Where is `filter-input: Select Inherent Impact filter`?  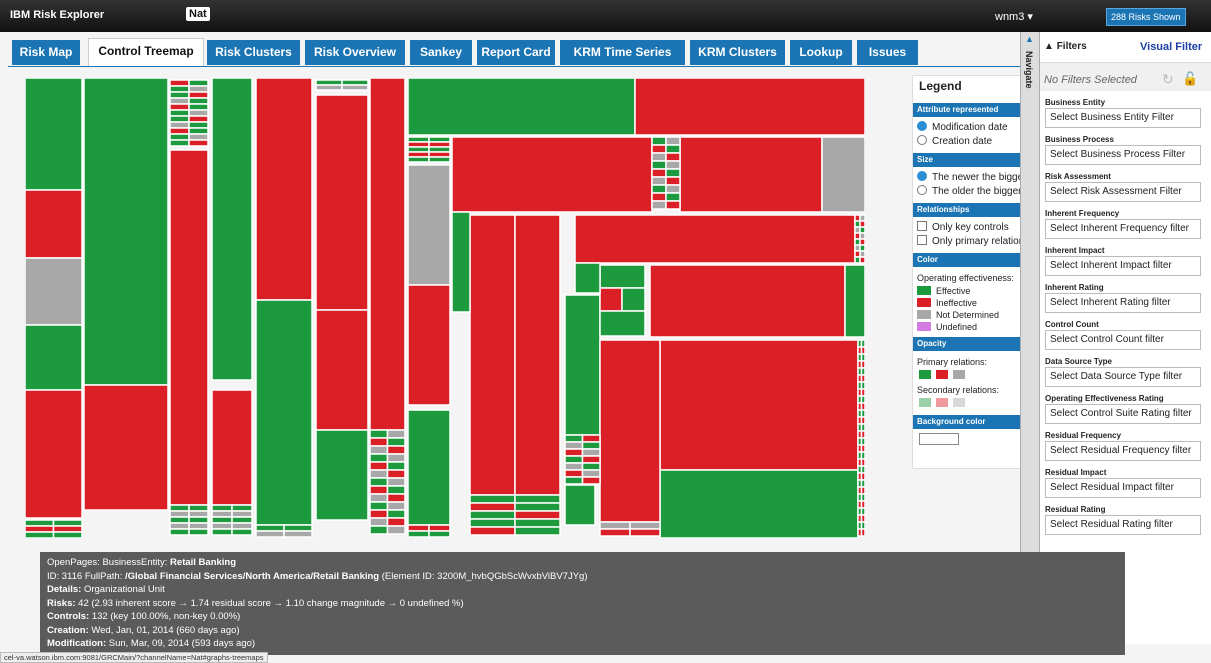
filter-input: Select Inherent Impact filter is located at coordinates (1123, 266).